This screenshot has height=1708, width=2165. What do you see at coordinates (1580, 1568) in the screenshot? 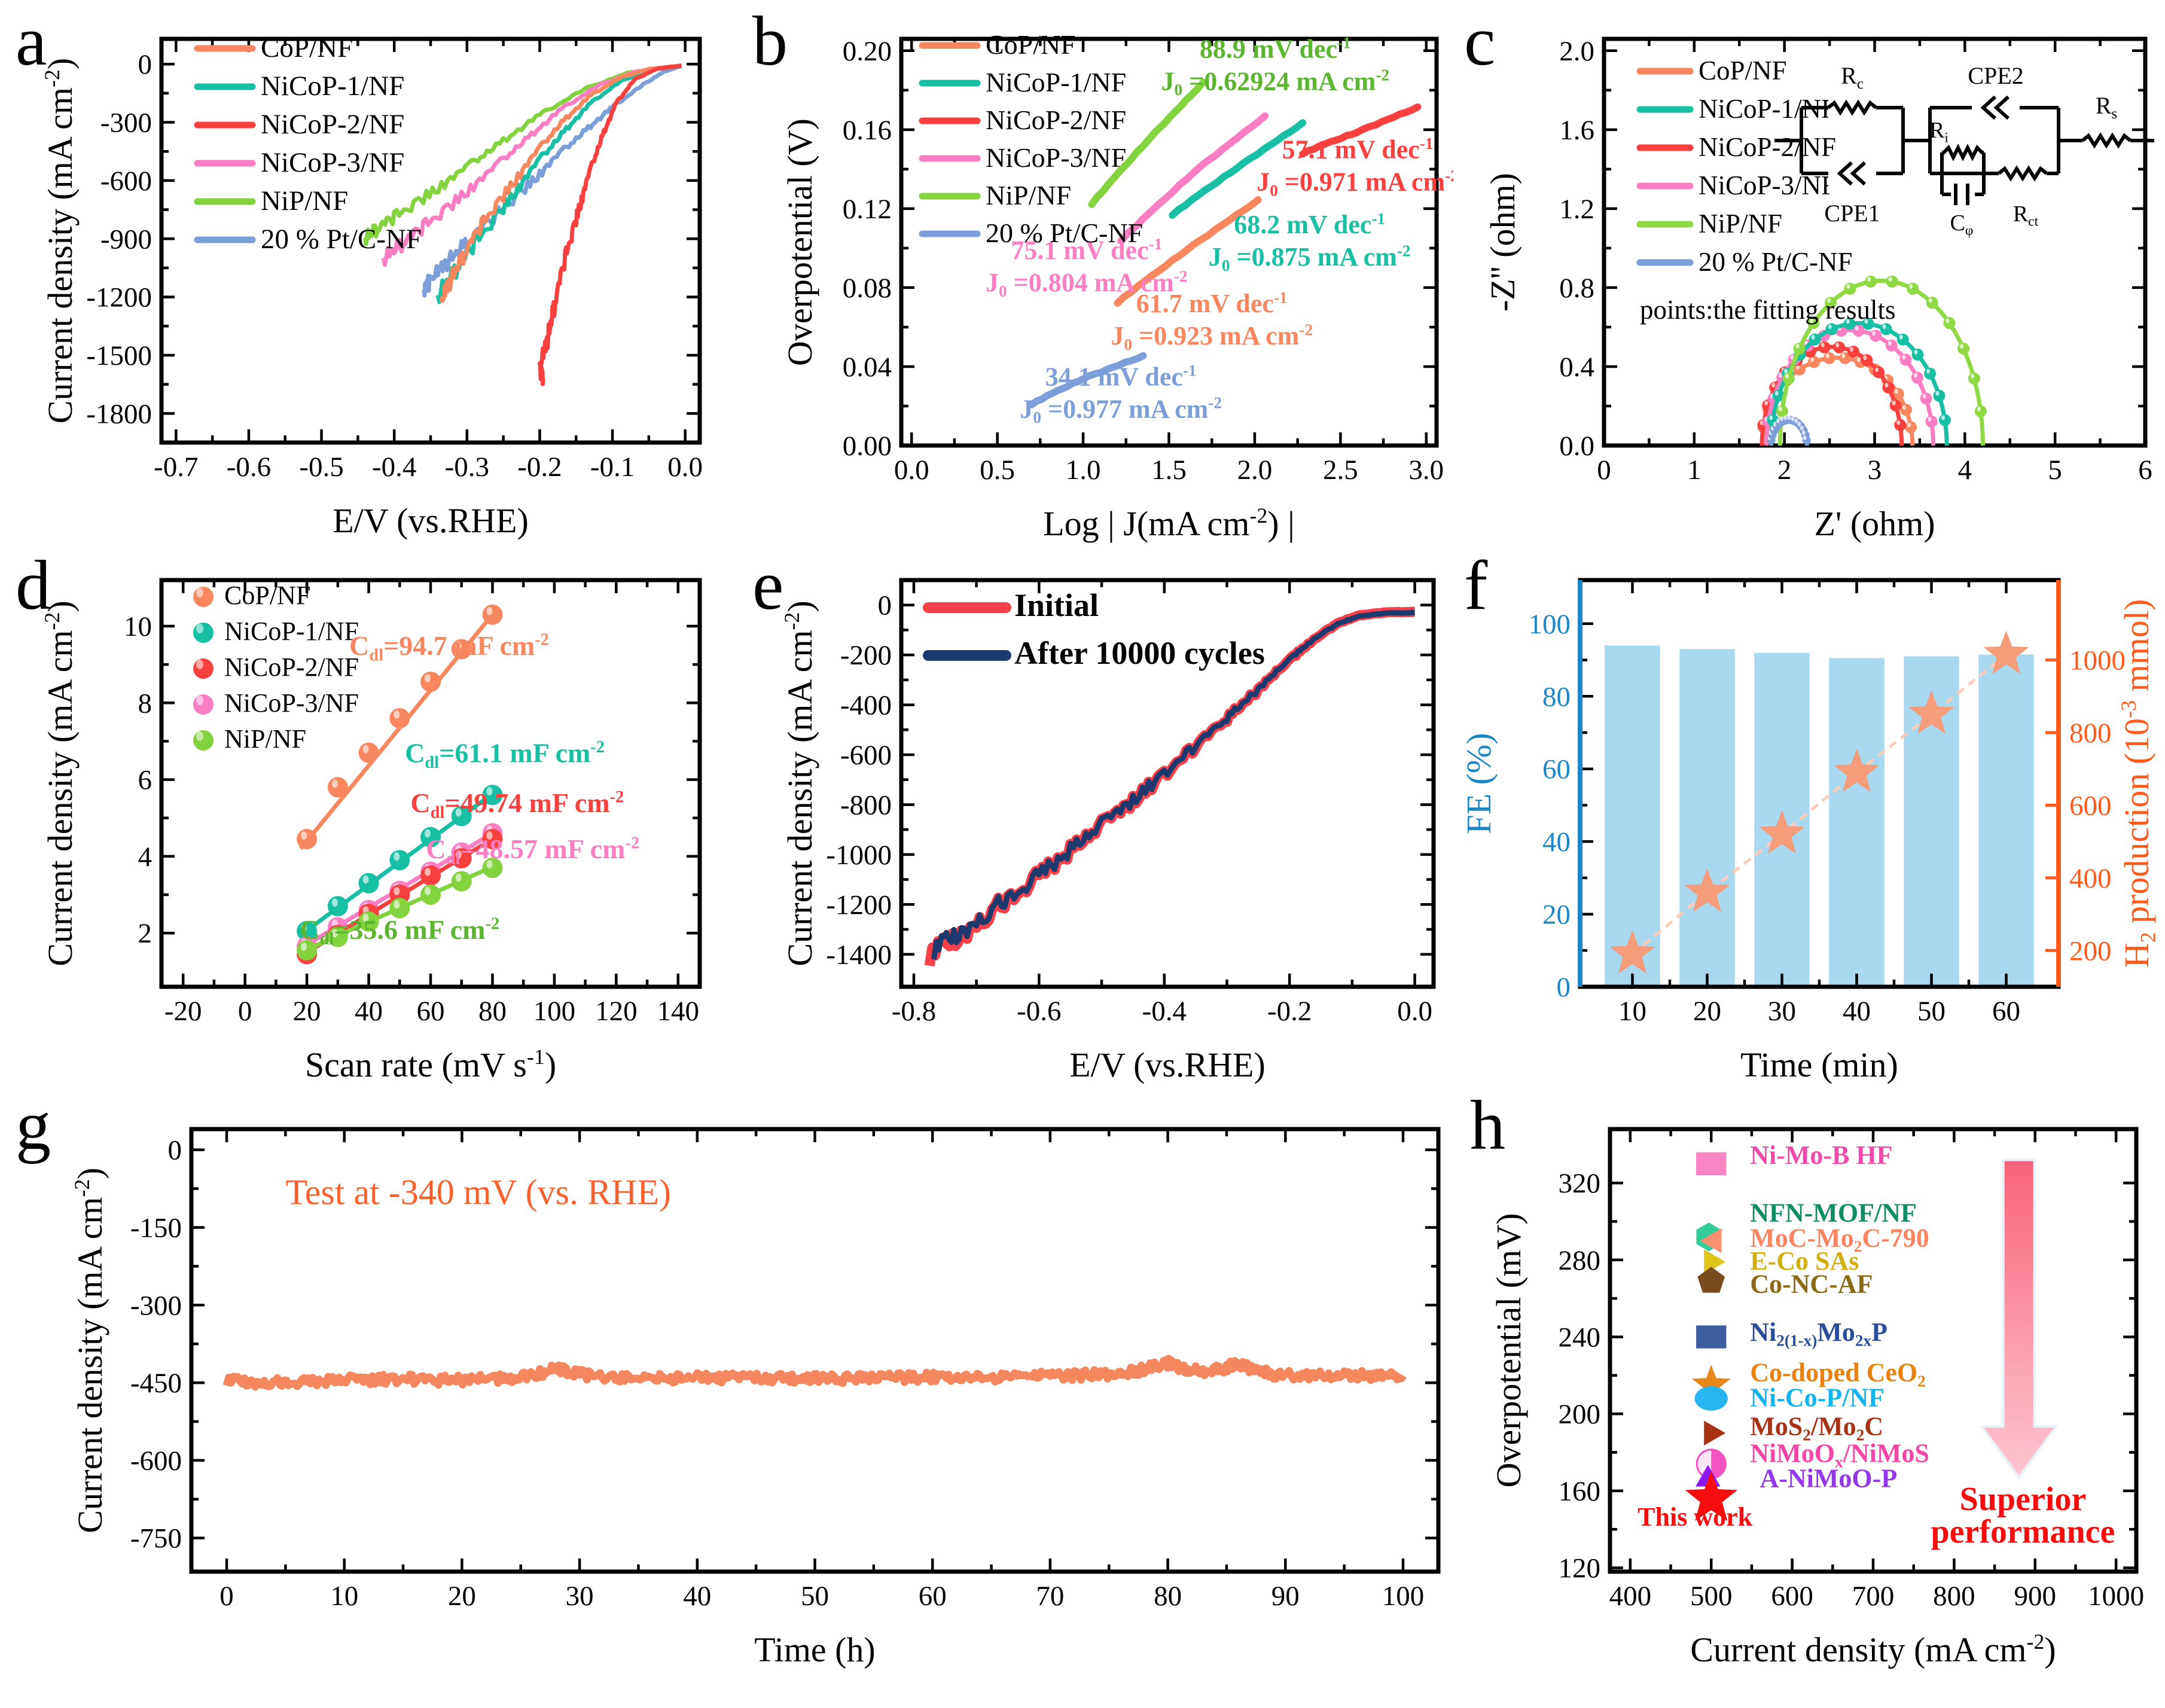
I see `svg-text: 120` at bounding box center [1580, 1568].